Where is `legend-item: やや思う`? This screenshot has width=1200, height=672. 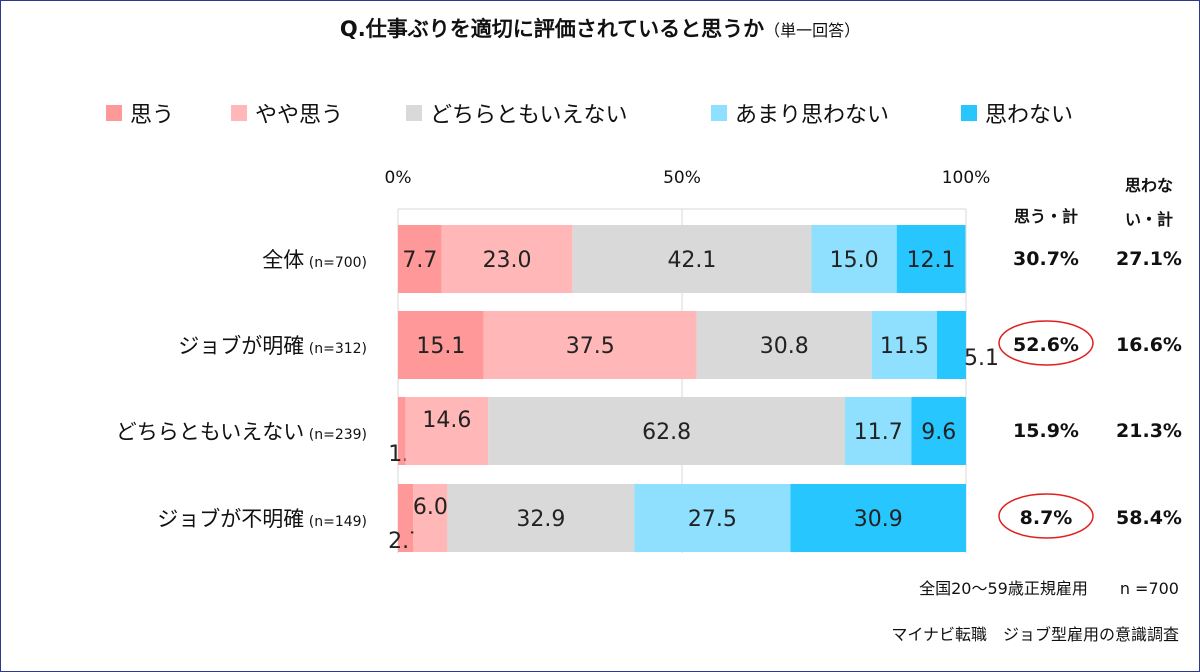
legend-item: やや思う is located at coordinates (287, 113).